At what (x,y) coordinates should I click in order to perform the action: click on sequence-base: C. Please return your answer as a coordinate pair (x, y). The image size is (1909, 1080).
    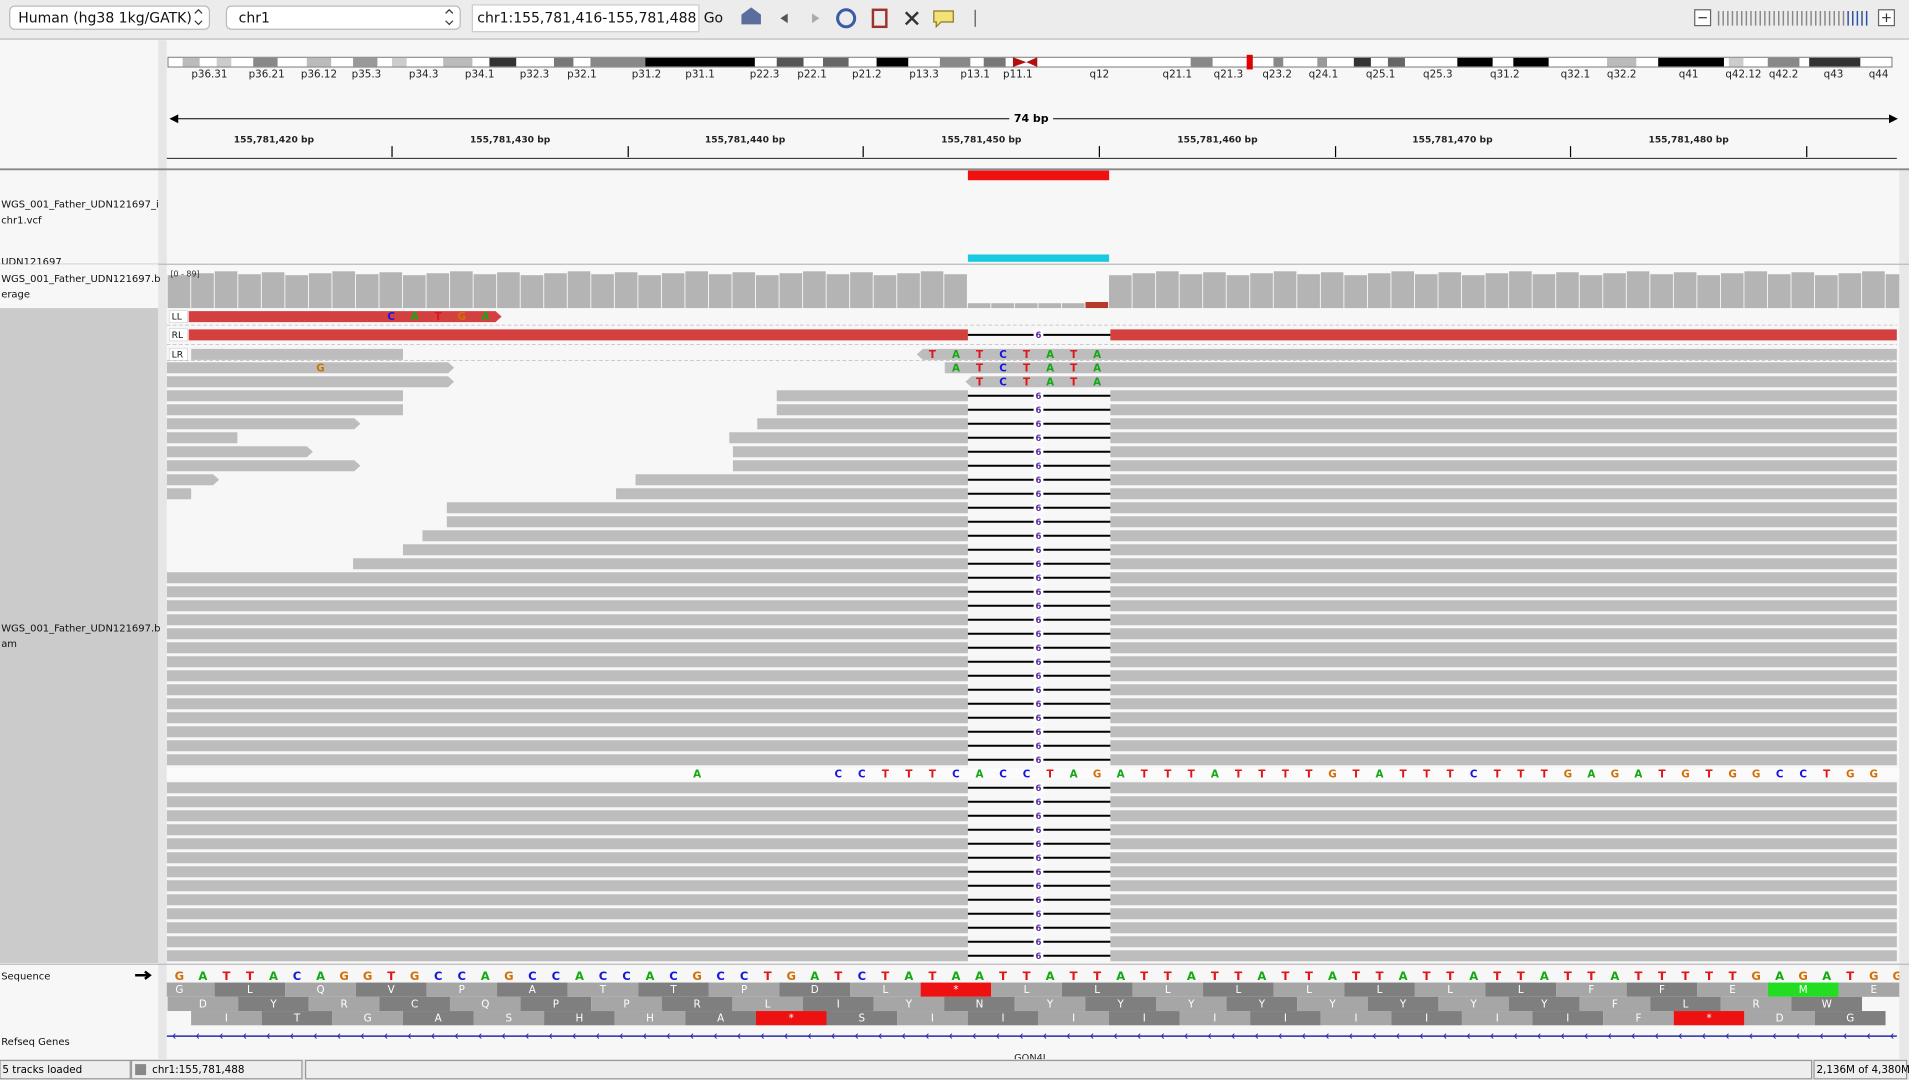
    Looking at the image, I should click on (297, 976).